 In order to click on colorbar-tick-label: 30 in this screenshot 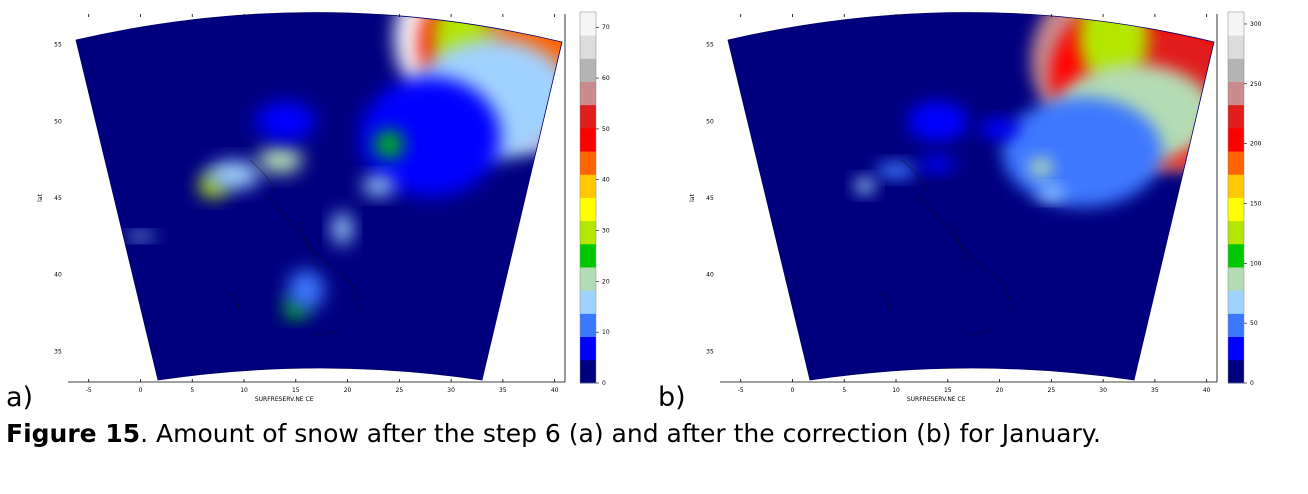, I will do `click(606, 231)`.